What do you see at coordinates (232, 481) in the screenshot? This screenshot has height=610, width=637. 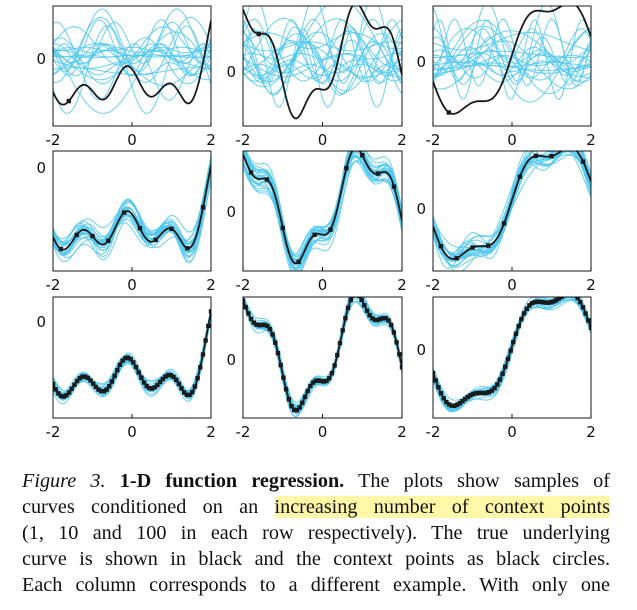 I see `caption-title: 1-D function regression.` at bounding box center [232, 481].